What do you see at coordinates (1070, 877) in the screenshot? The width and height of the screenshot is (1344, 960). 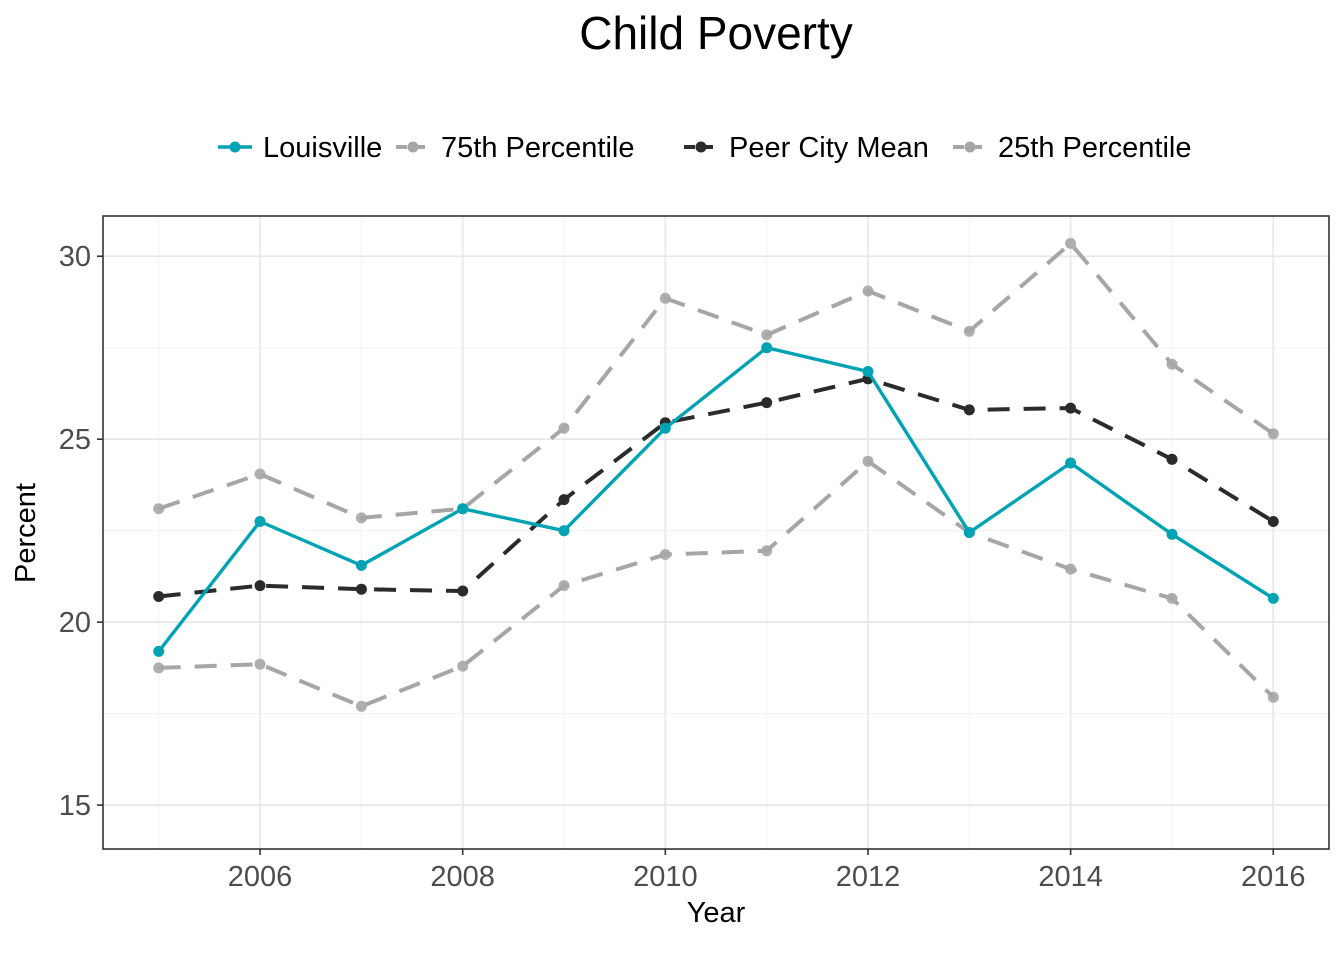 I see `x-tick-label: 2014` at bounding box center [1070, 877].